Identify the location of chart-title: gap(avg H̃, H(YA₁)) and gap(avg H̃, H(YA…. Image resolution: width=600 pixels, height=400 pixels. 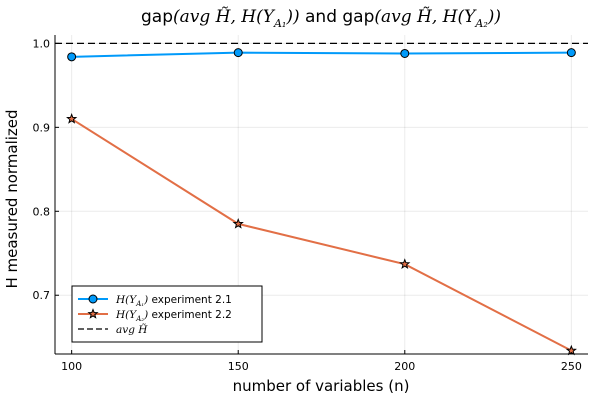
(321, 18).